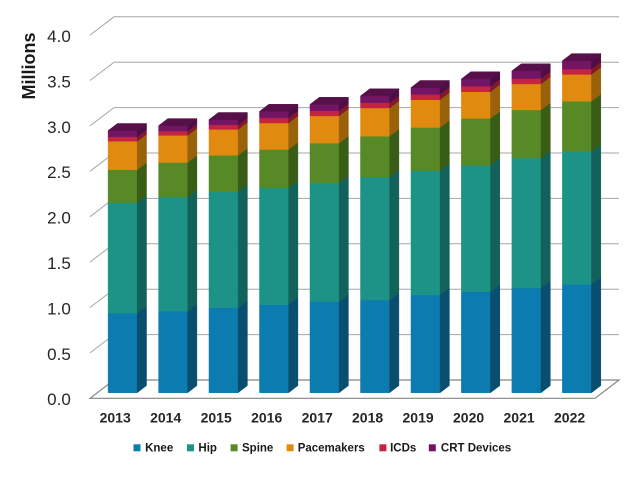 The image size is (632, 479). I want to click on svg-text: 2017, so click(317, 418).